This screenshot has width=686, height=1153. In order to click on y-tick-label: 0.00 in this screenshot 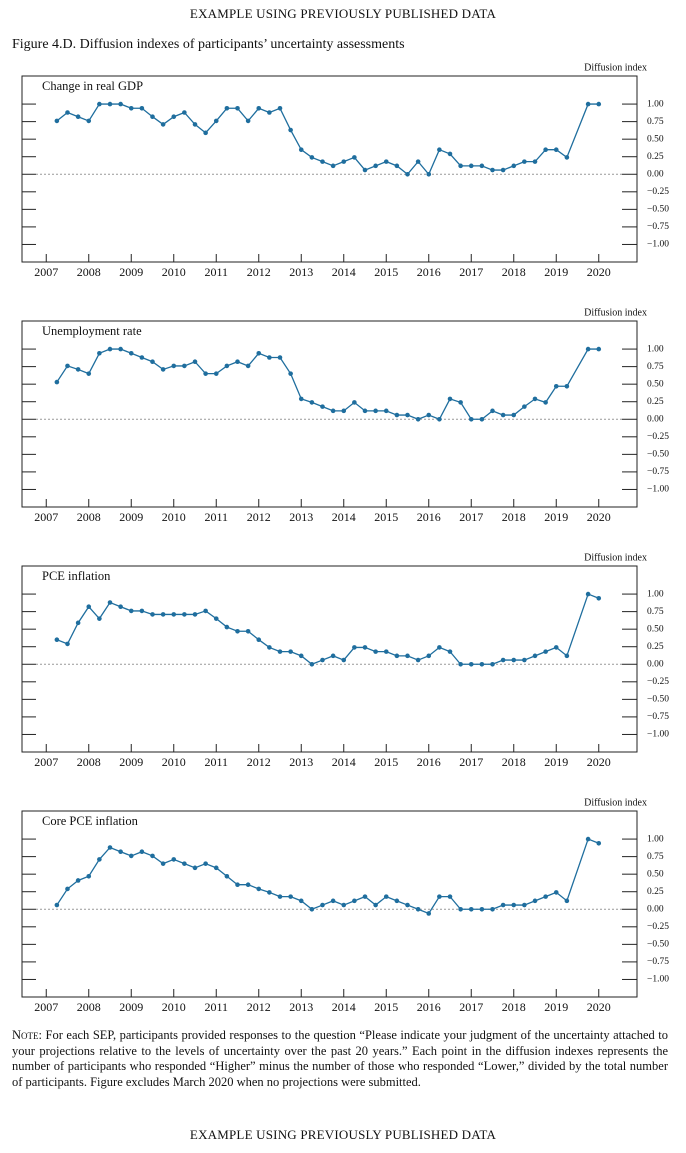, I will do `click(655, 174)`.